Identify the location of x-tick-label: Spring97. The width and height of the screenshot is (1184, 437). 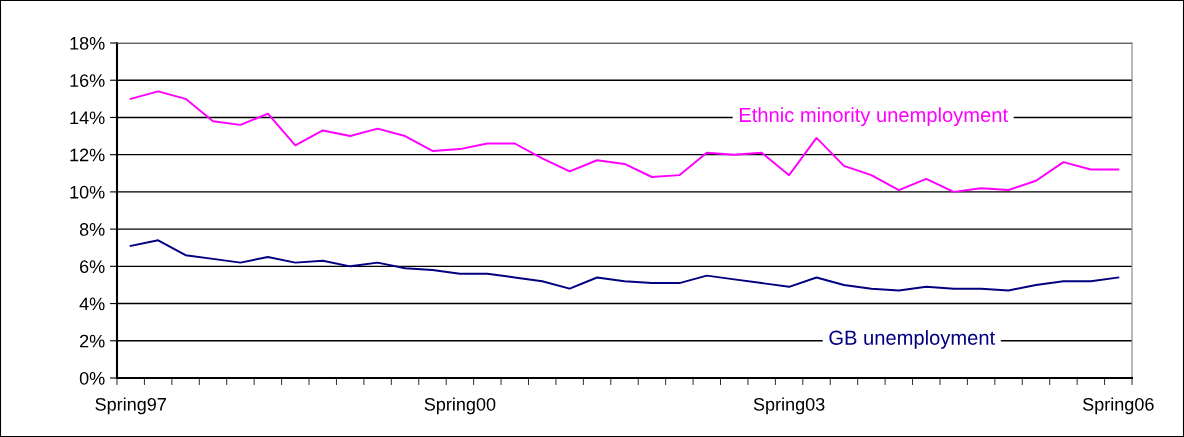
(130, 406).